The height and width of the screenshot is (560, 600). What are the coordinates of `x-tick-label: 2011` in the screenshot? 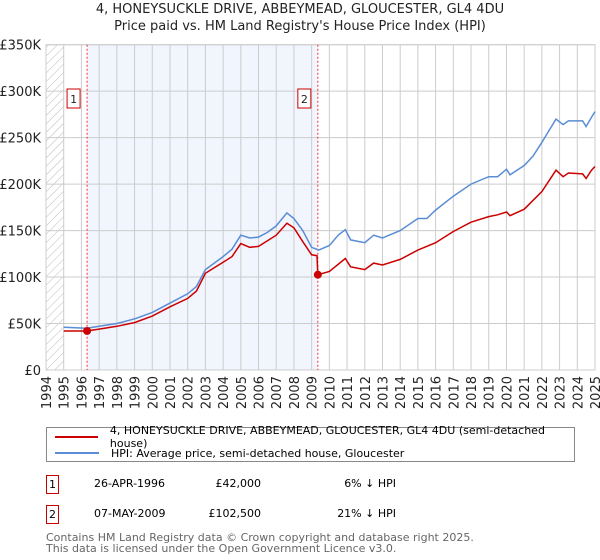 It's located at (348, 392).